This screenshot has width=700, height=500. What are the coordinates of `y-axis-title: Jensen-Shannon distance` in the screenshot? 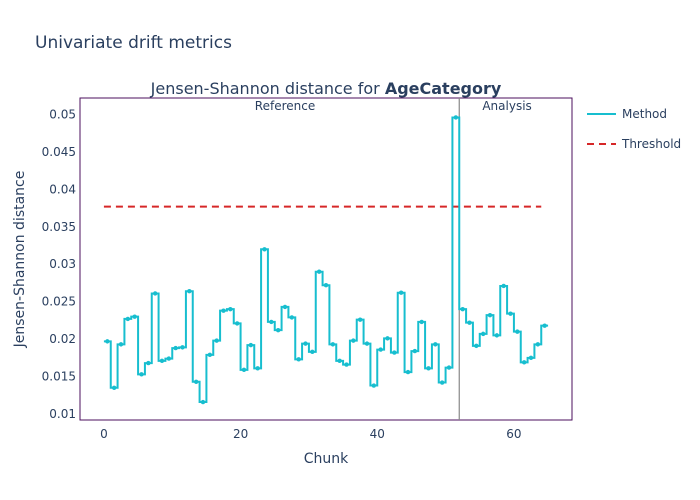 It's located at (20, 260).